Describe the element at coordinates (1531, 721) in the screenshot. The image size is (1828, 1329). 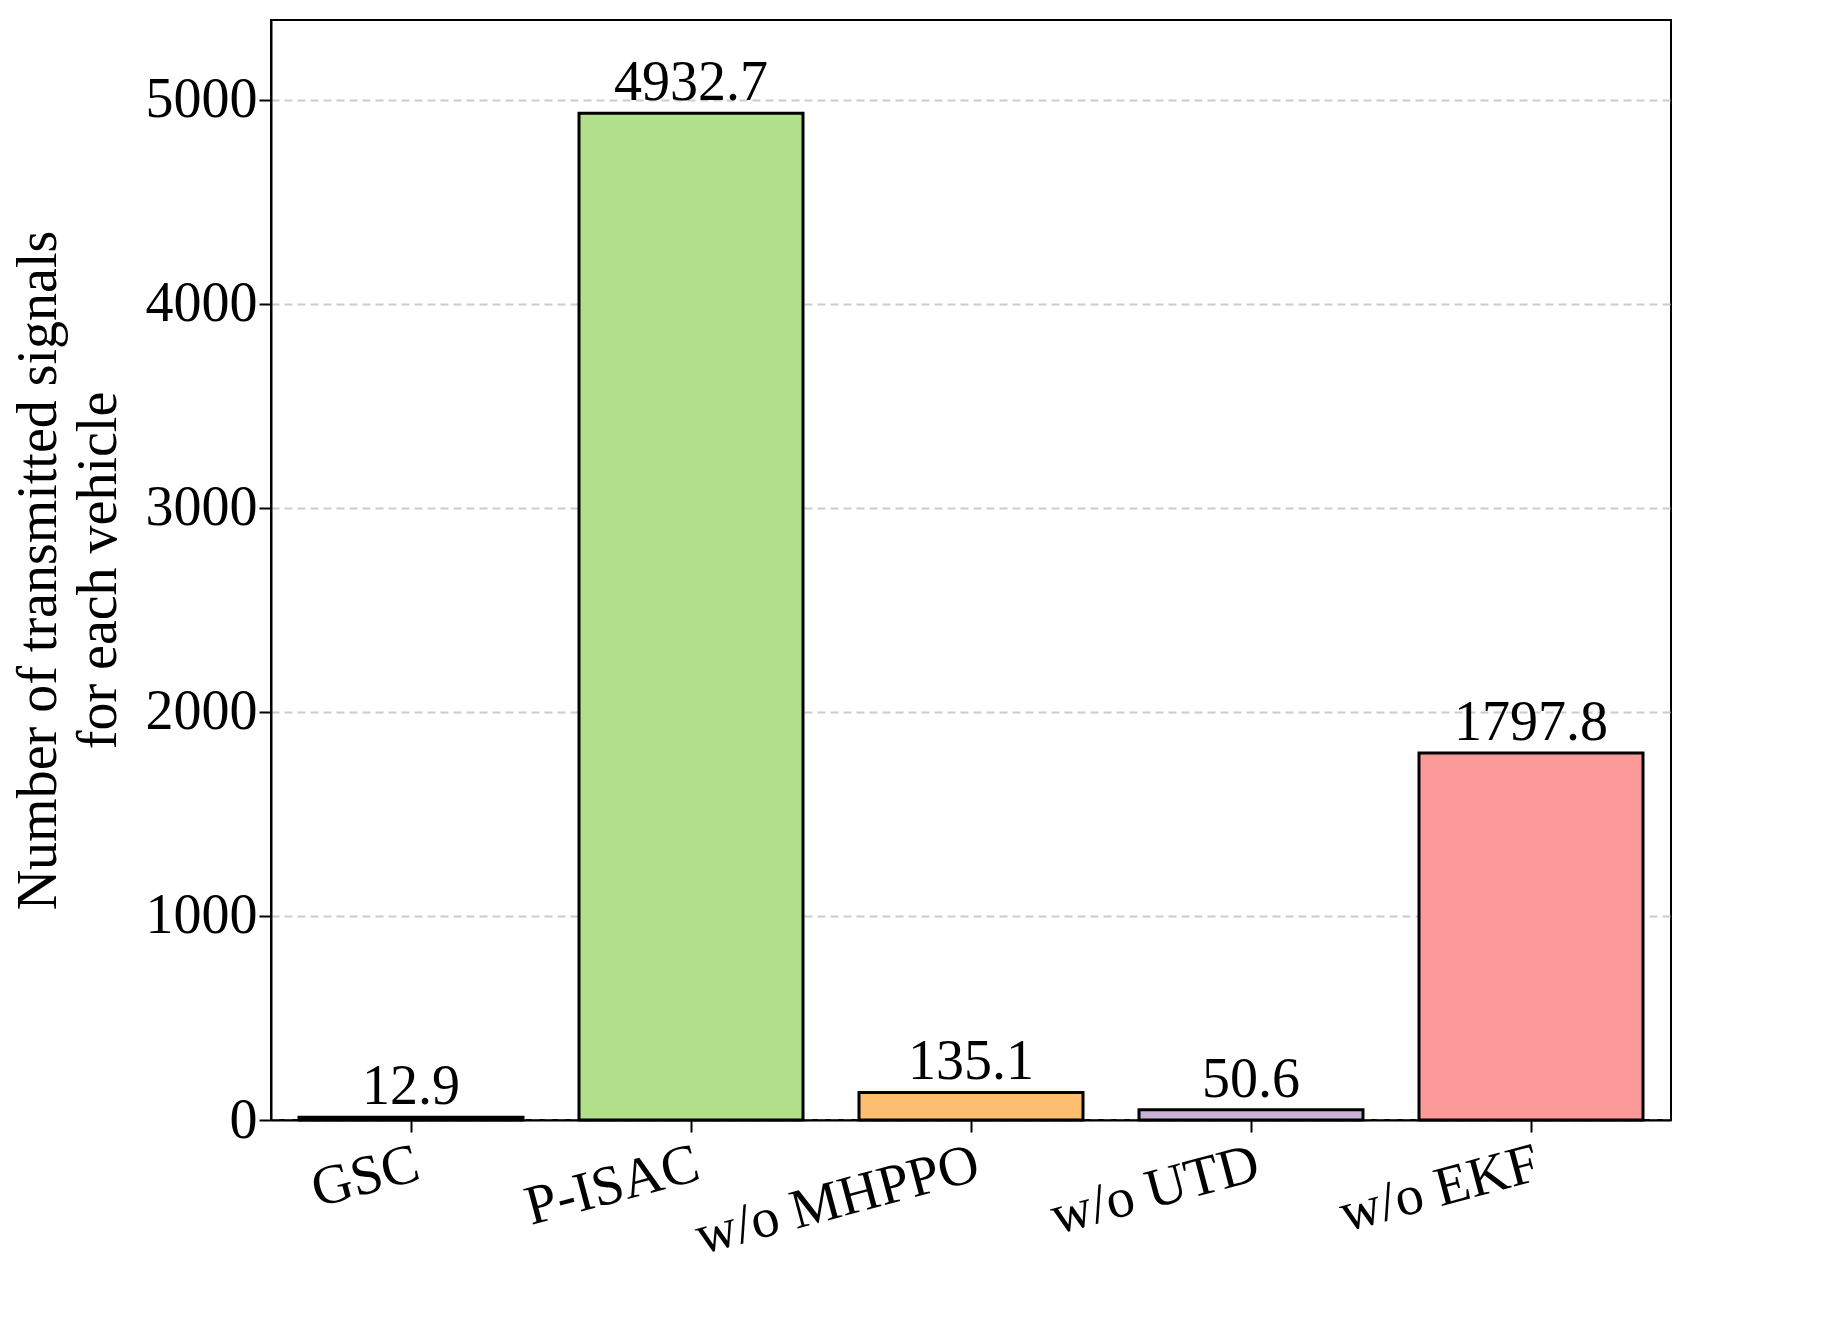
I see `data-label: 1797.8` at that location.